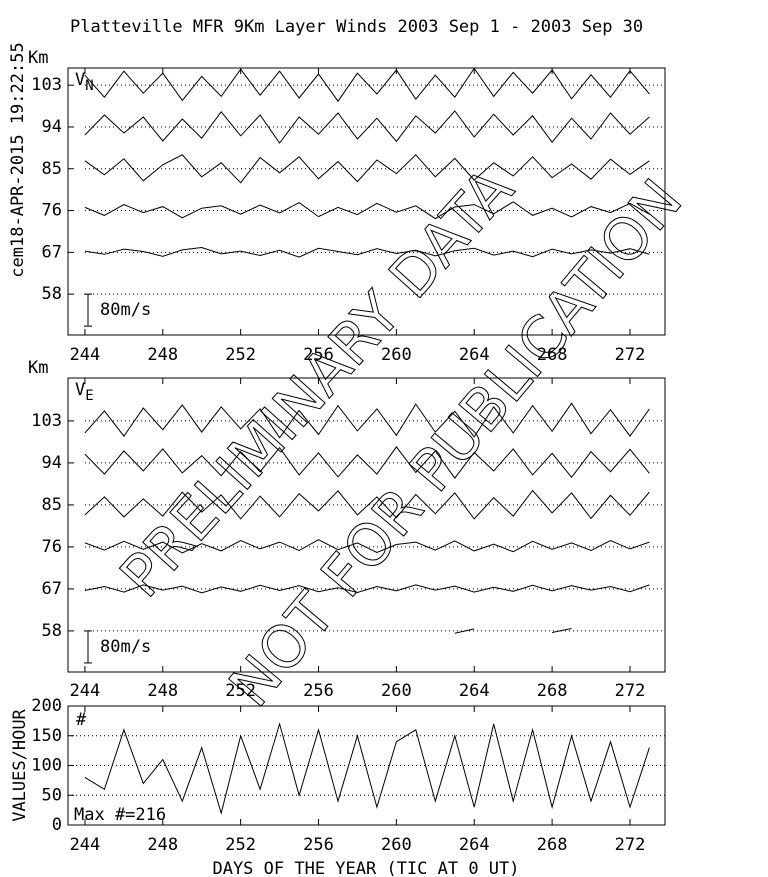 The image size is (768, 877). What do you see at coordinates (81, 720) in the screenshot?
I see `marker-label: #` at bounding box center [81, 720].